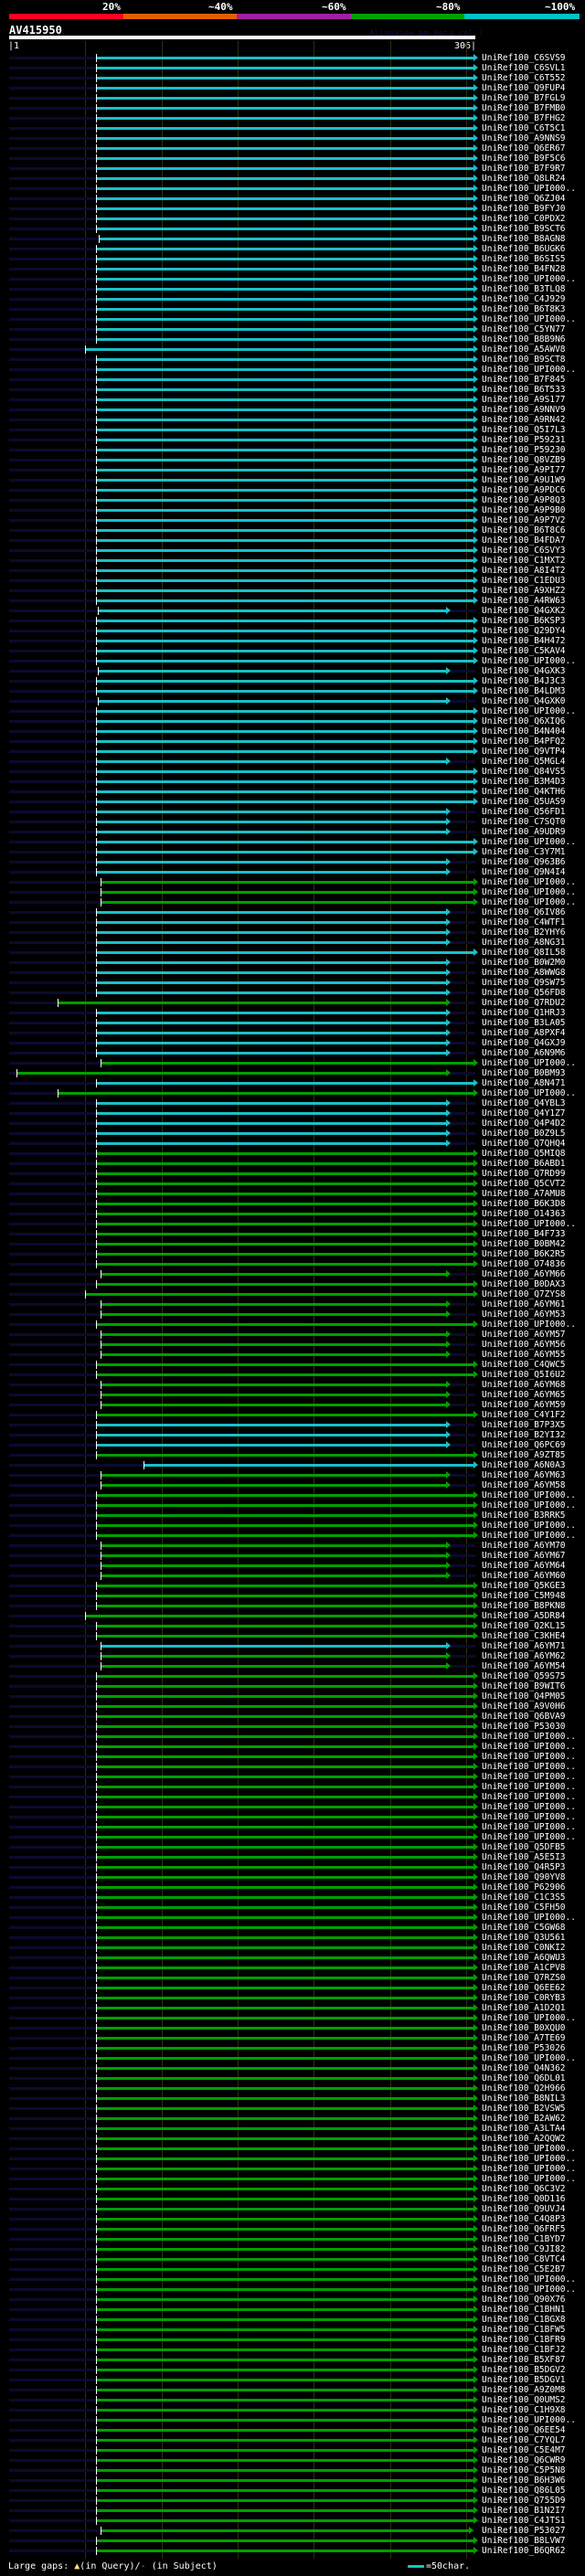 The image size is (585, 2576). What do you see at coordinates (524, 2219) in the screenshot?
I see `hit-label: UniRef100_C4Q8P3` at bounding box center [524, 2219].